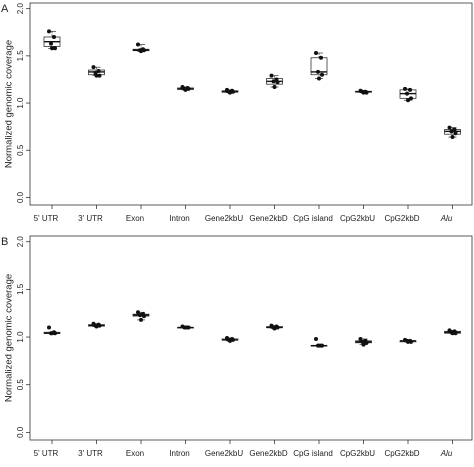  Describe the element at coordinates (4, 242) in the screenshot. I see `panel-label: B` at that location.